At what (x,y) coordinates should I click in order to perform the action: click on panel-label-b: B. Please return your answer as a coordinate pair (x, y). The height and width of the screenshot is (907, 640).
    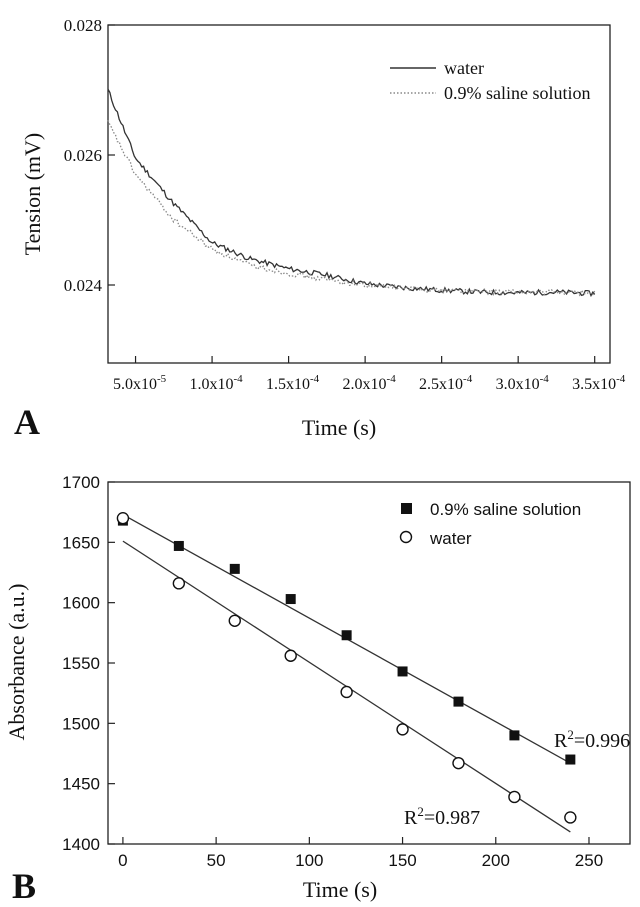
    Looking at the image, I should click on (24, 886).